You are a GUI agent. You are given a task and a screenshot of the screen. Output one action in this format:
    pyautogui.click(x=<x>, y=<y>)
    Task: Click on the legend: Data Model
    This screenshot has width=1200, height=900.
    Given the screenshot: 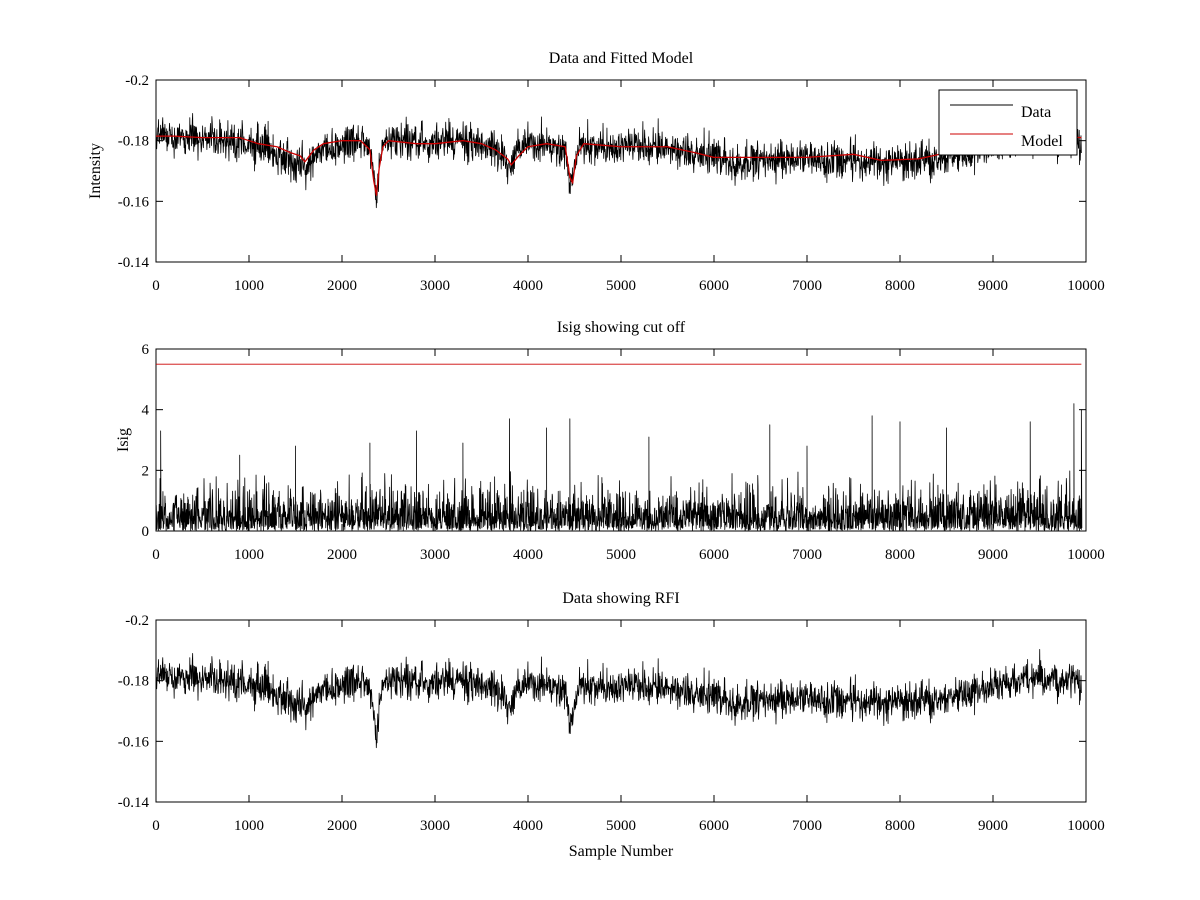 What is the action you would take?
    pyautogui.click(x=1008, y=122)
    